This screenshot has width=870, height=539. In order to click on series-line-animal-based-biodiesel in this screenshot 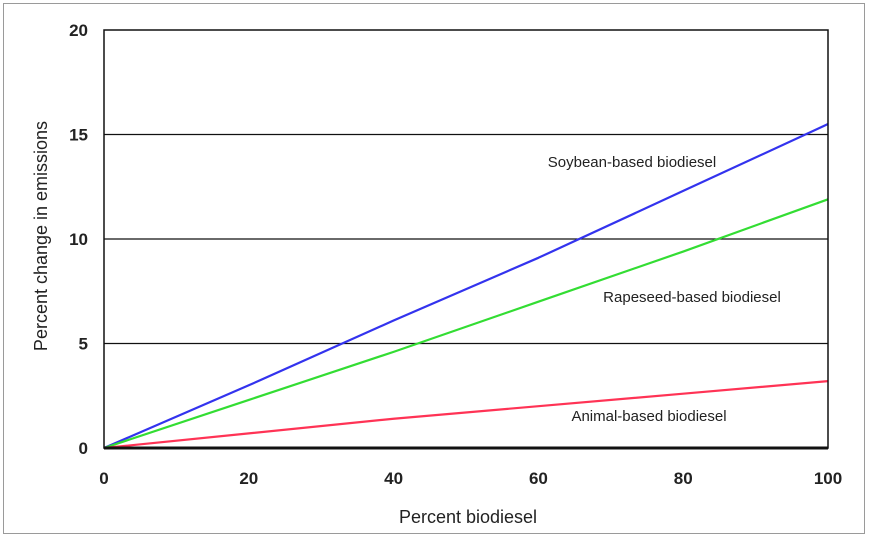, I will do `click(466, 415)`.